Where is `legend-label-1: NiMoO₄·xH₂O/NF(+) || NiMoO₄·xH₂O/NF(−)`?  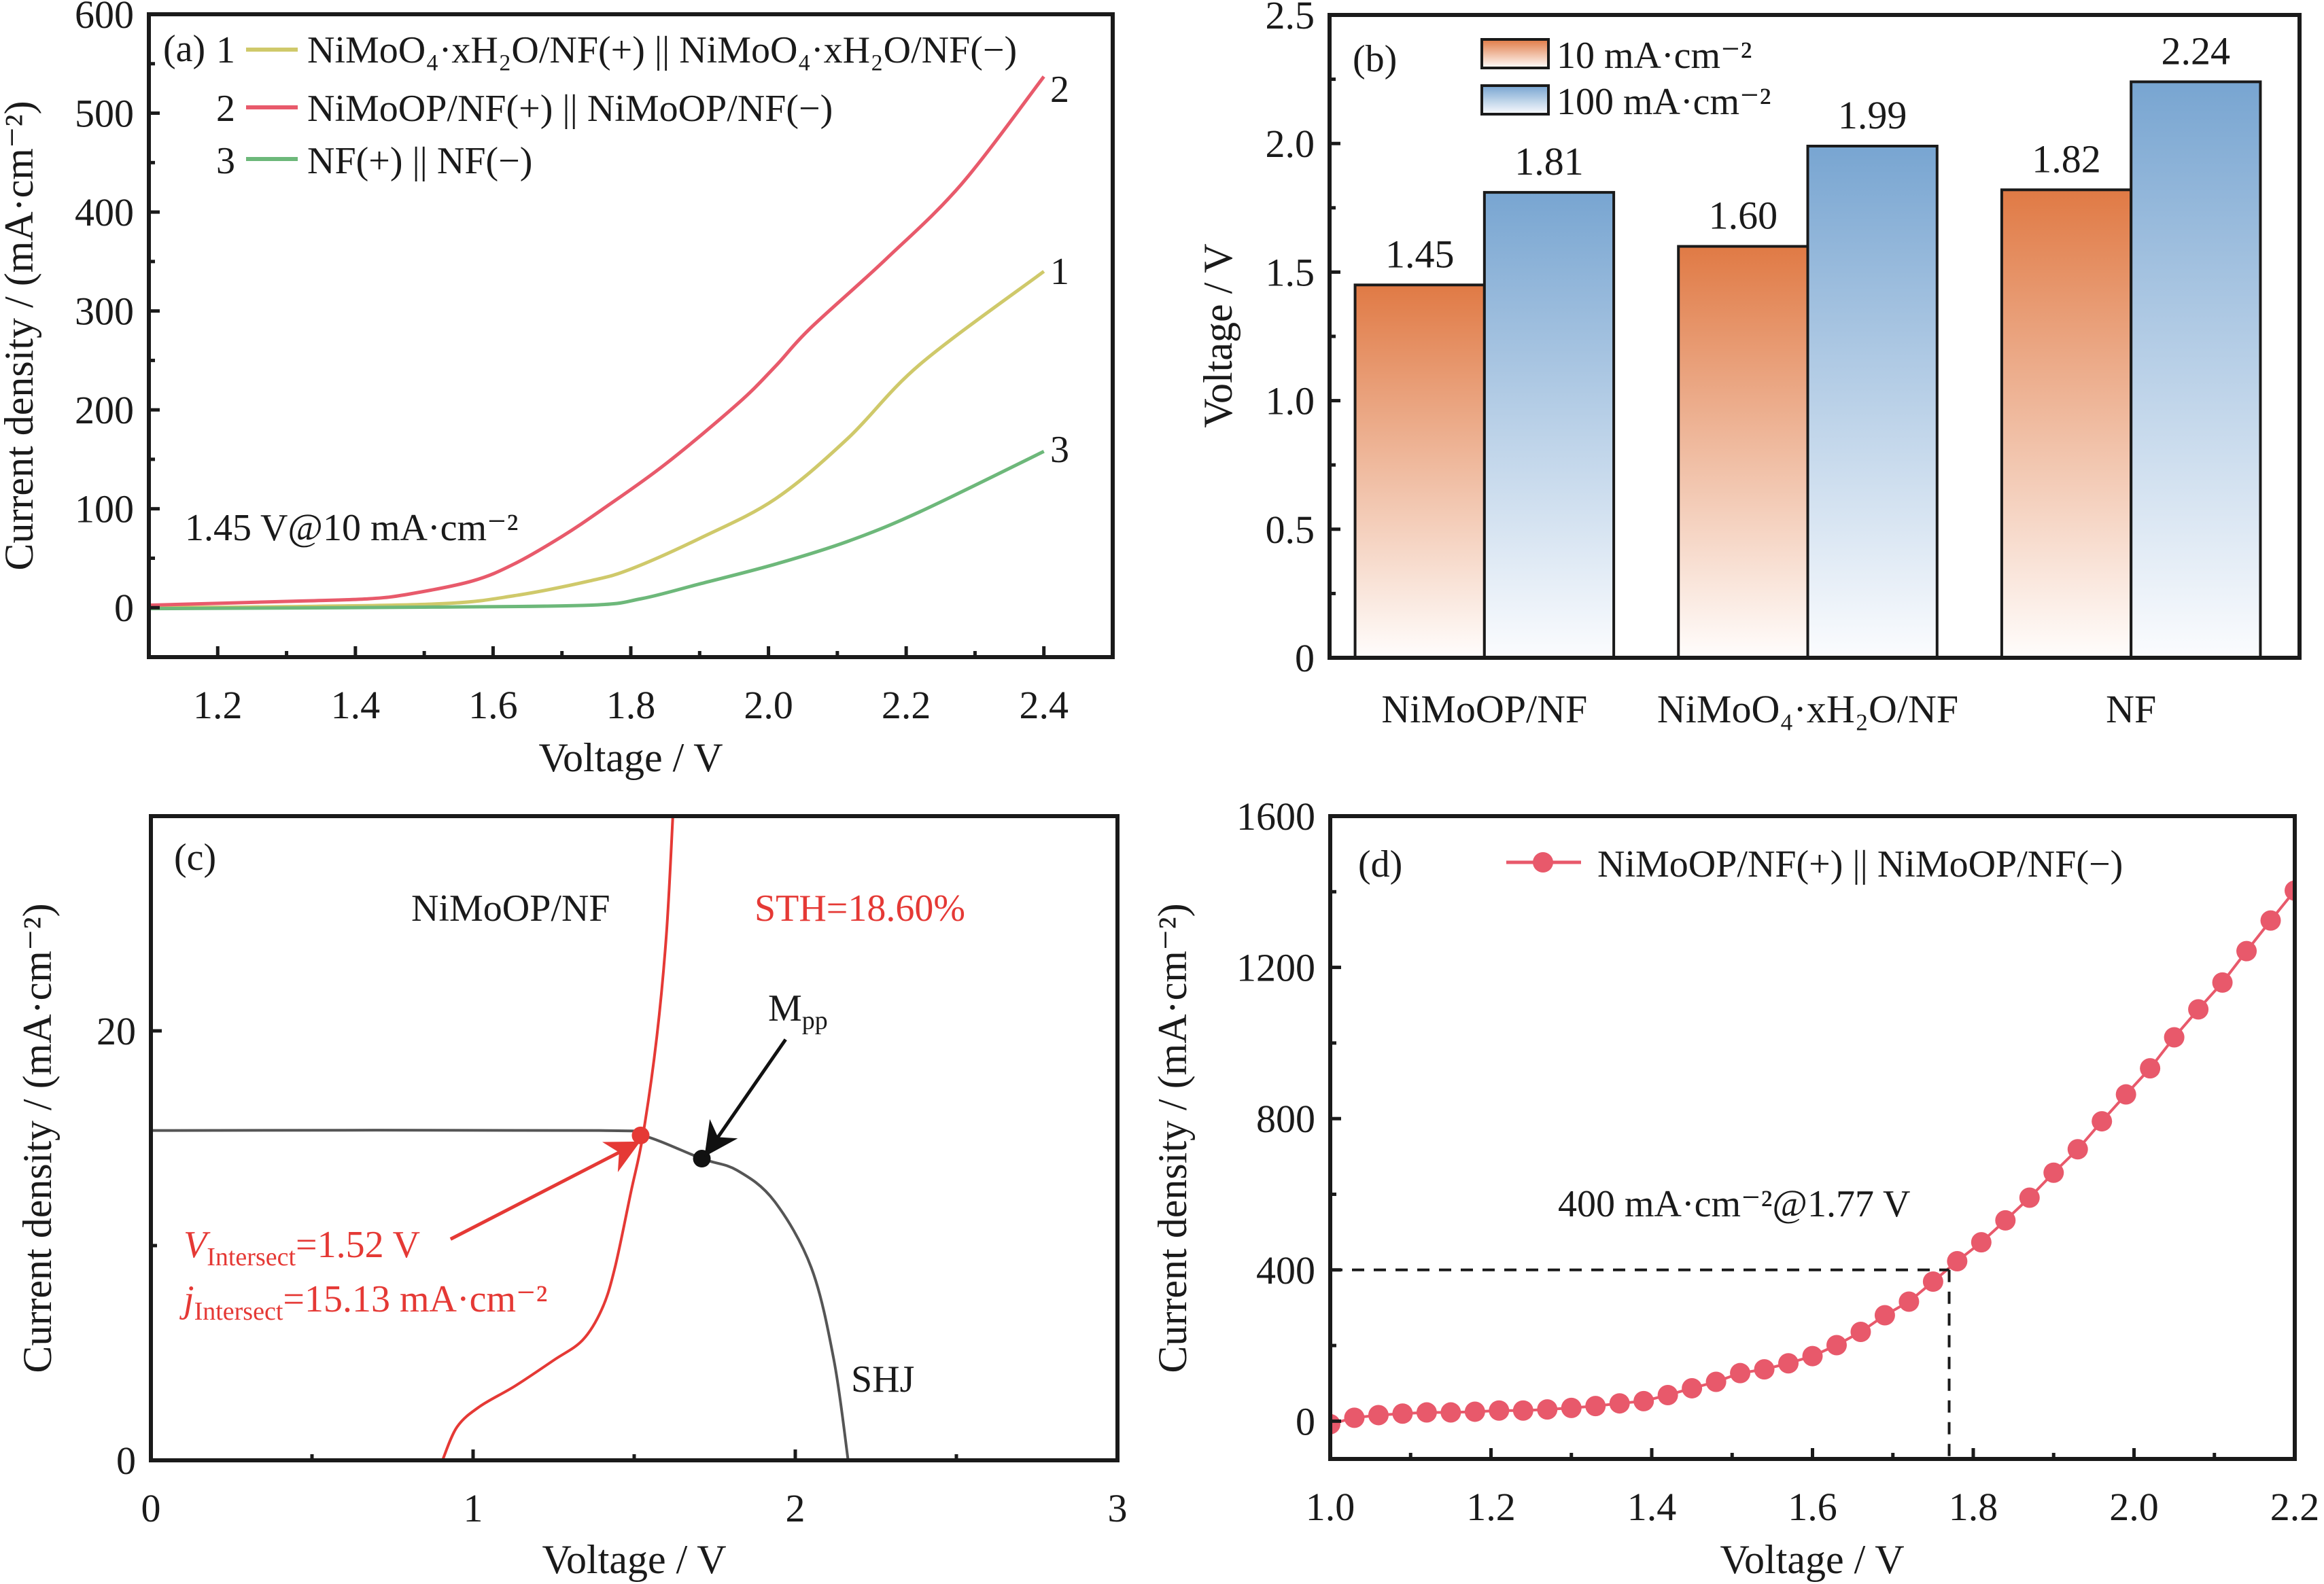
legend-label-1: NiMoO₄·xH₂O/NF(+) || NiMoO₄·xH₂O/NF(−) is located at coordinates (662, 50).